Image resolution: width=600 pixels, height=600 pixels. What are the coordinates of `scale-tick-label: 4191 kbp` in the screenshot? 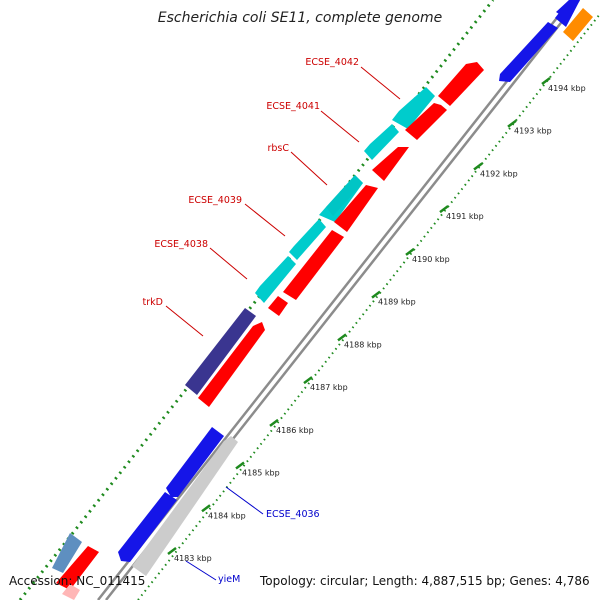 It's located at (465, 216).